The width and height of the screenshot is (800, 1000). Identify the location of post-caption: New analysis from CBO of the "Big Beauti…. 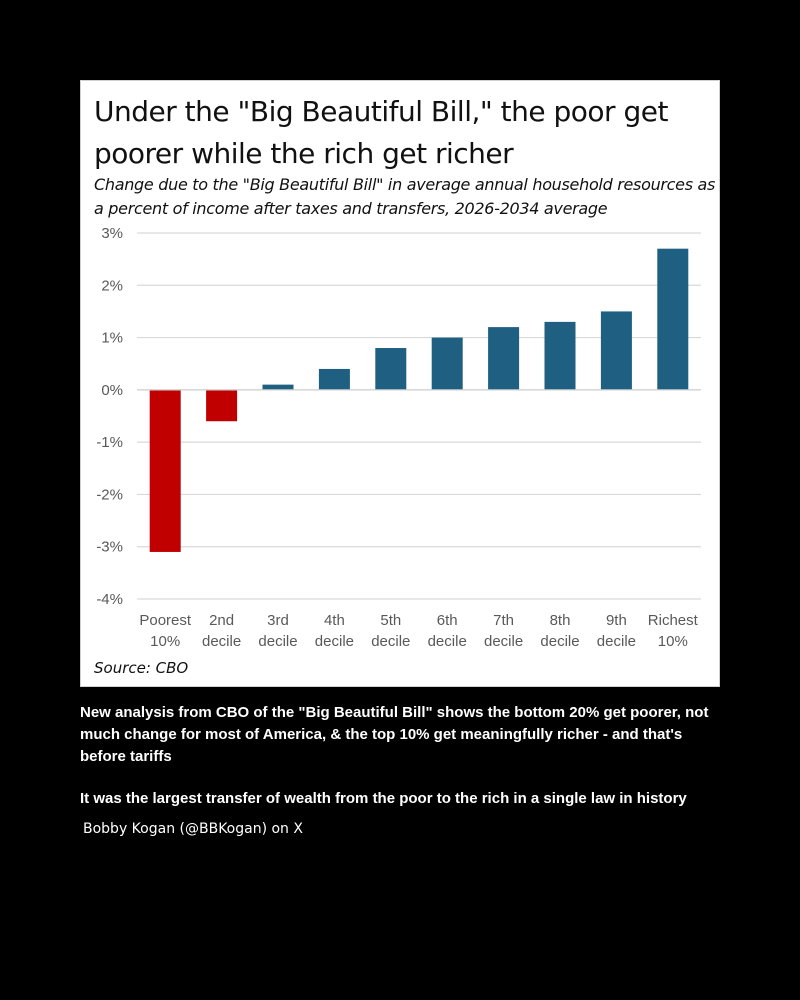
(394, 734).